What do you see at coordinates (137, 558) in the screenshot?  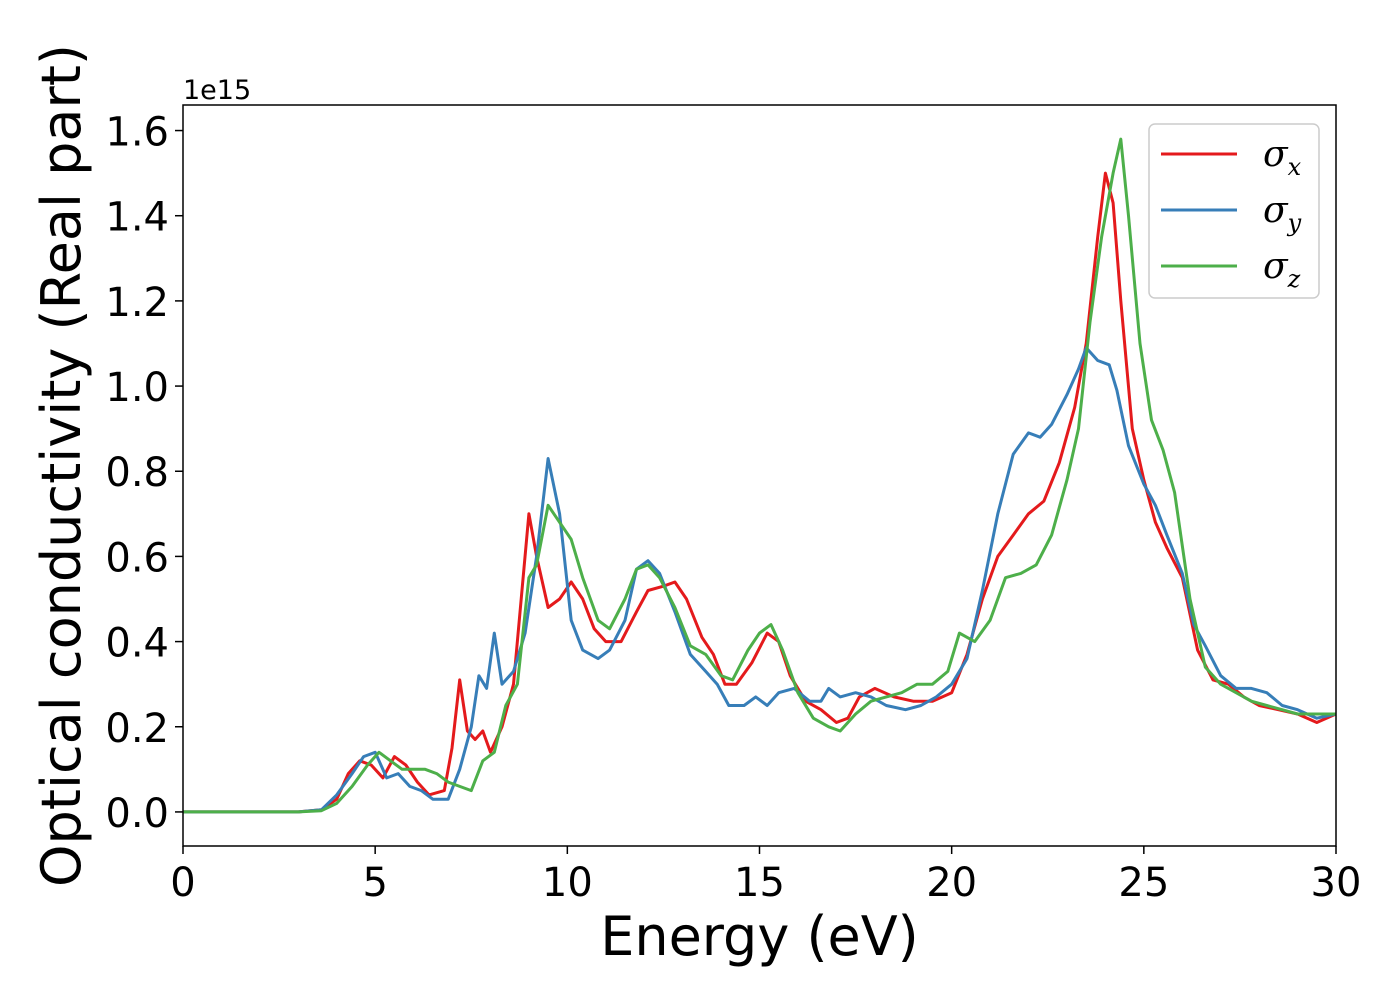 I see `y-tick-label: 0.6` at bounding box center [137, 558].